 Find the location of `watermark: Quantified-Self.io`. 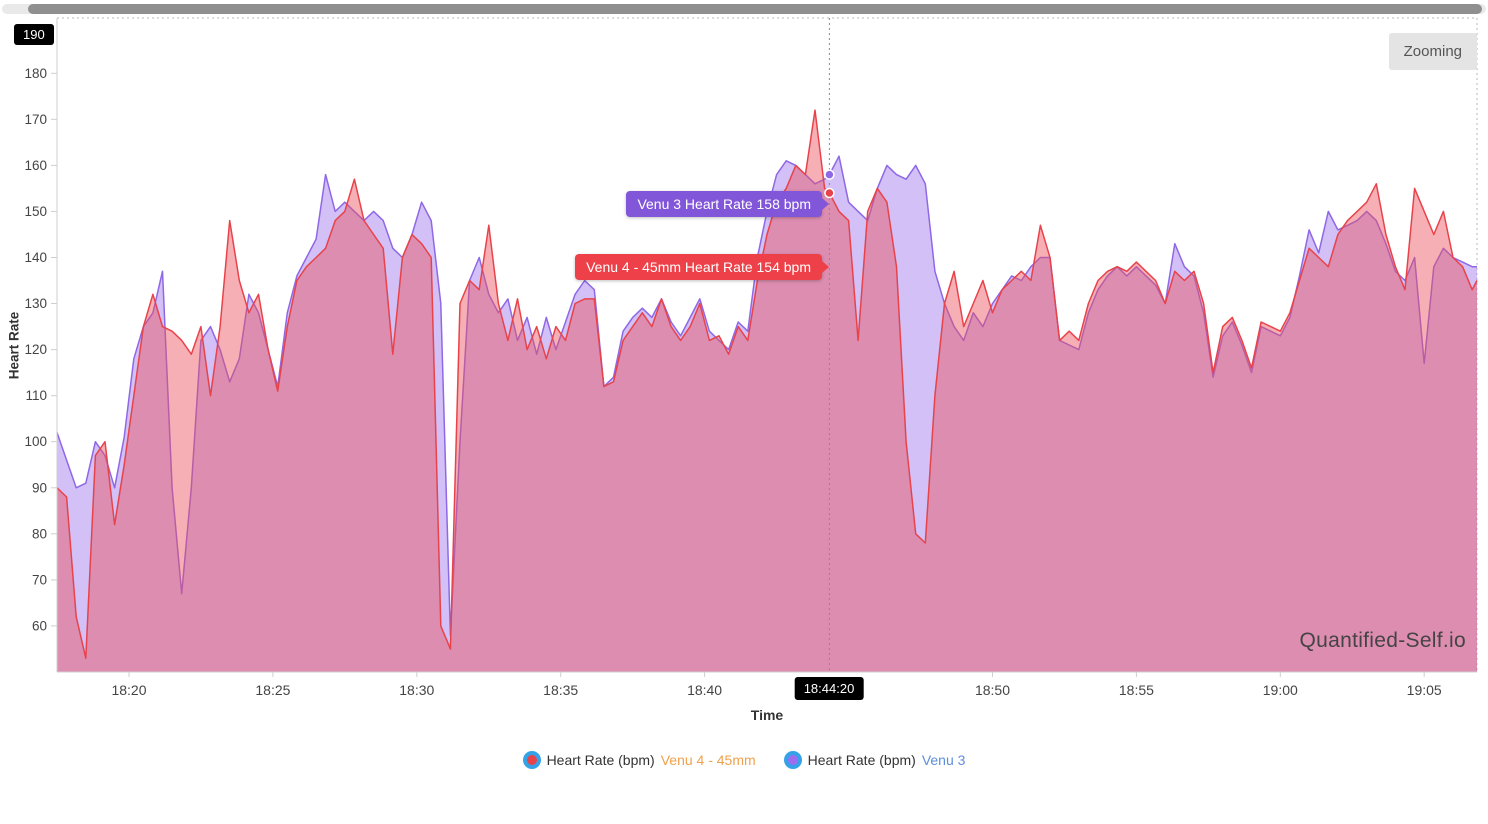

watermark: Quantified-Self.io is located at coordinates (1382, 640).